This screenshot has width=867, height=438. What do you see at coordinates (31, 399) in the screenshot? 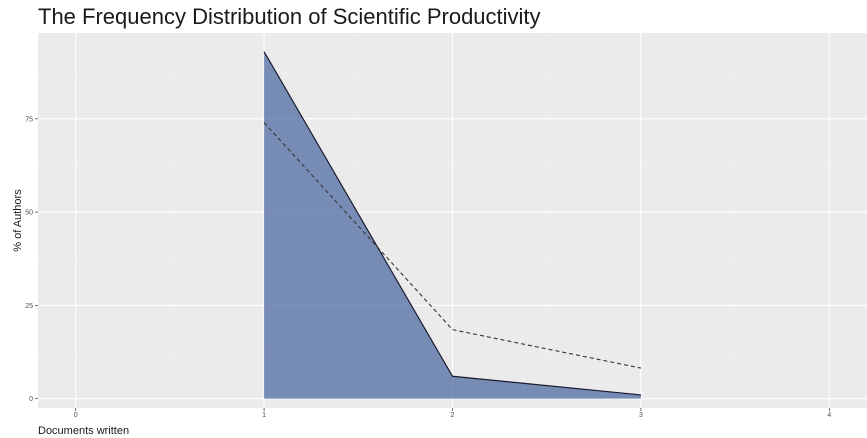
I see `y-tick-label: 0` at bounding box center [31, 399].